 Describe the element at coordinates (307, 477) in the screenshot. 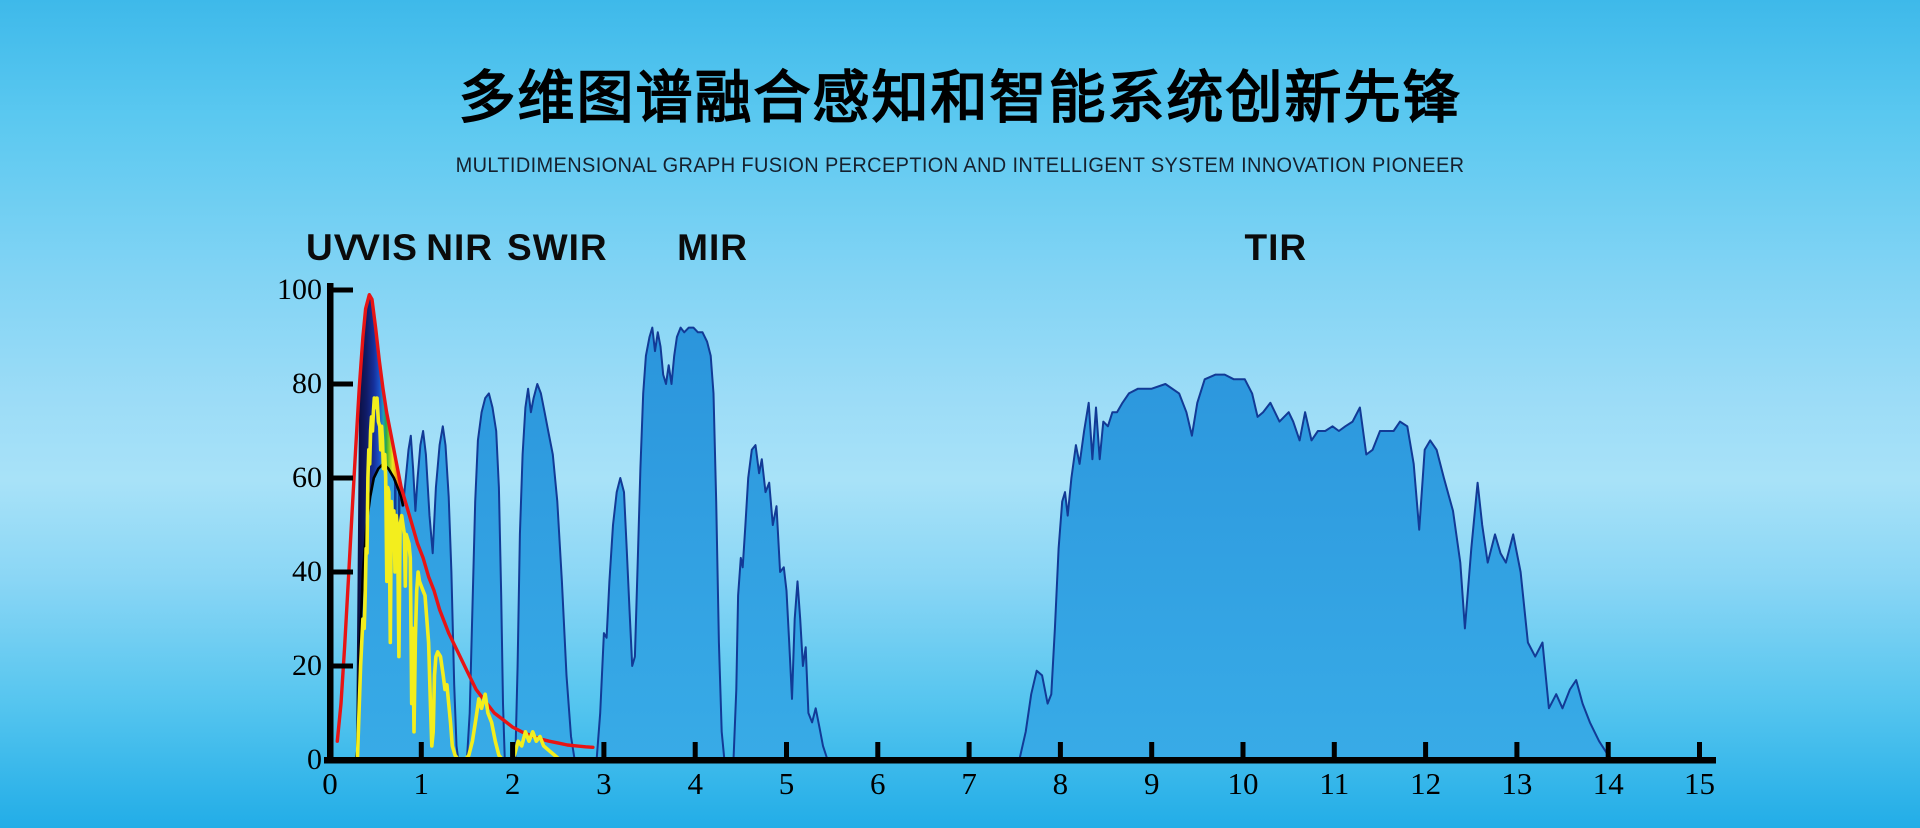

I see `y-axis-label: 60` at that location.